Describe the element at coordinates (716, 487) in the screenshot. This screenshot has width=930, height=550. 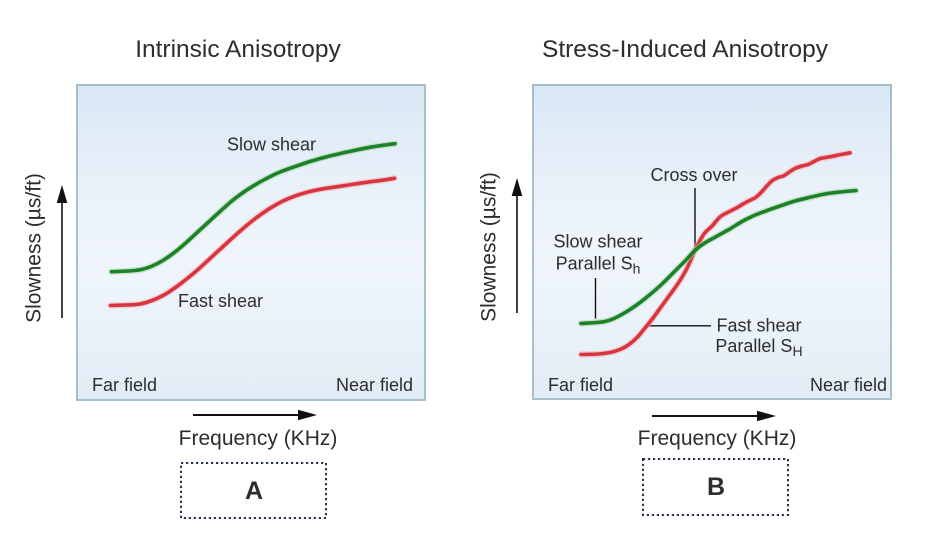
I see `svg-text: B` at that location.